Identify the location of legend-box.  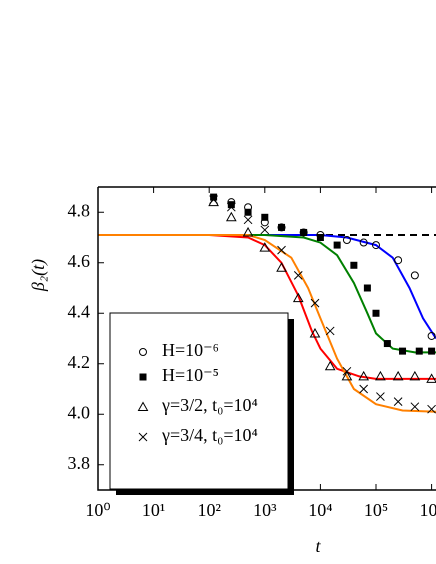
(199, 401).